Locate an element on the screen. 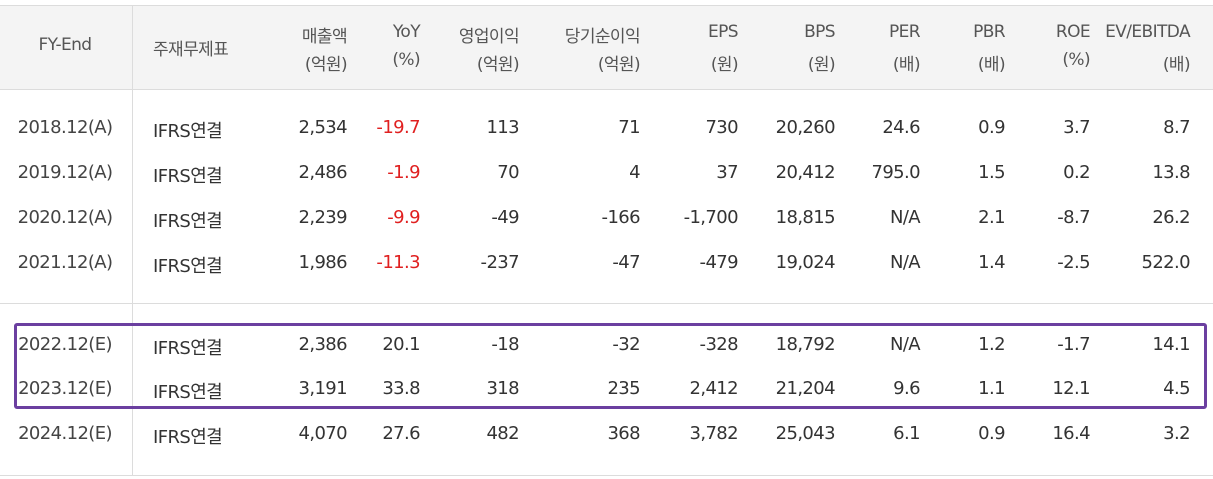 Image resolution: width=1213 pixels, height=479 pixels. cell-eps: -1,700 is located at coordinates (711, 217).